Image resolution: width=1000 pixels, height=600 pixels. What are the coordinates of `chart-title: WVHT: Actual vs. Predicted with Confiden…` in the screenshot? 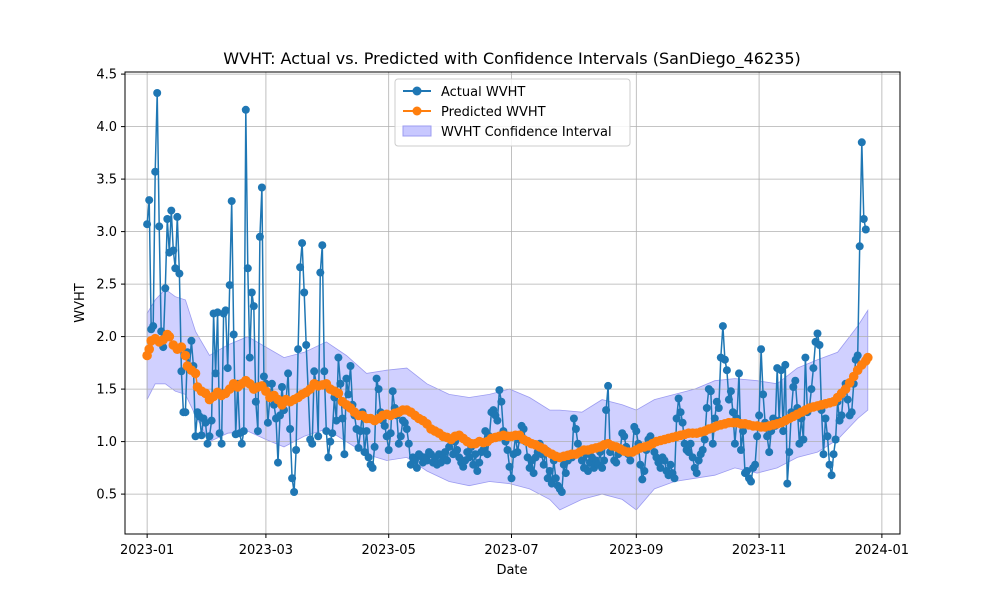 It's located at (511, 59).